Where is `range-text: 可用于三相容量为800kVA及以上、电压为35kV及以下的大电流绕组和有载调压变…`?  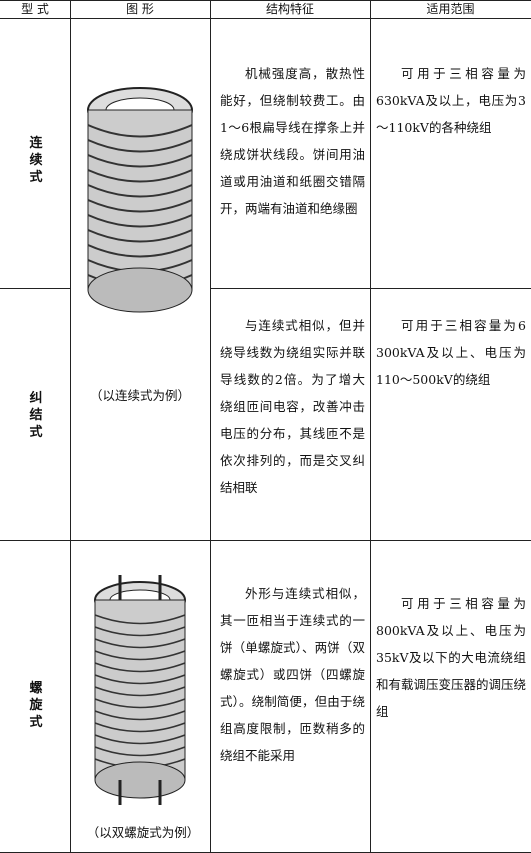
range-text: 可用于三相容量为800kVA及以上、电压为35kV及以下的大电流绕组和有载调压变… is located at coordinates (451, 657).